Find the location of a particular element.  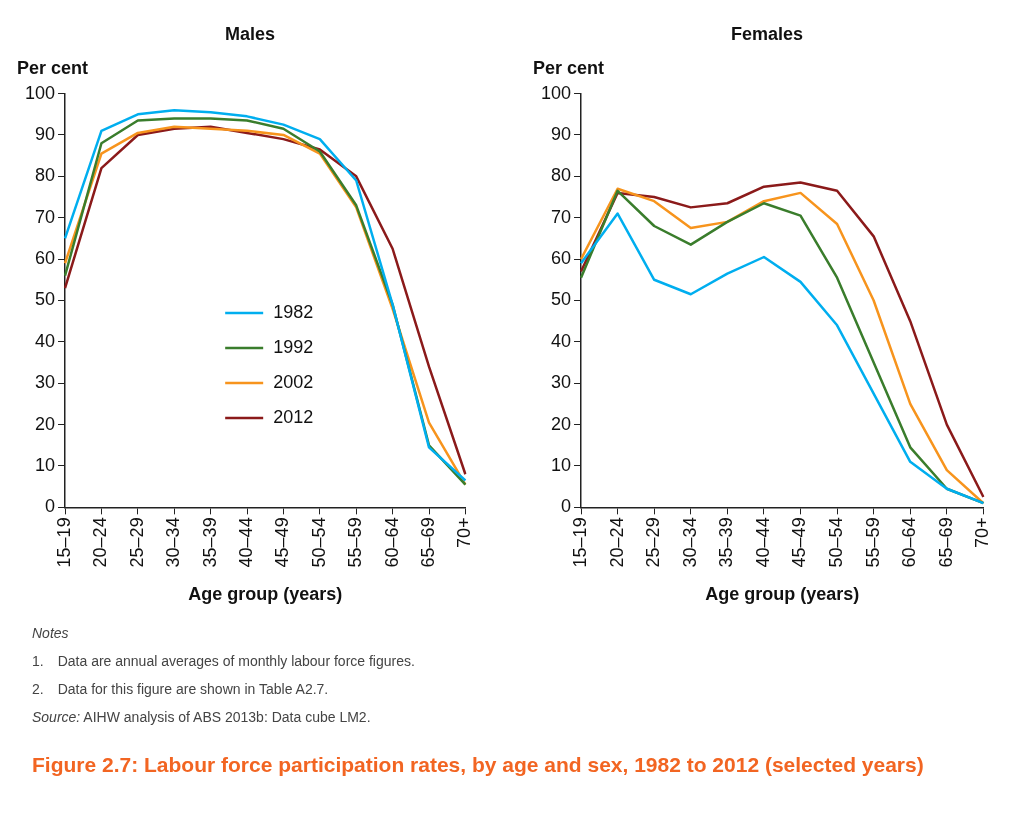

legend-label: 2012 is located at coordinates (293, 416).